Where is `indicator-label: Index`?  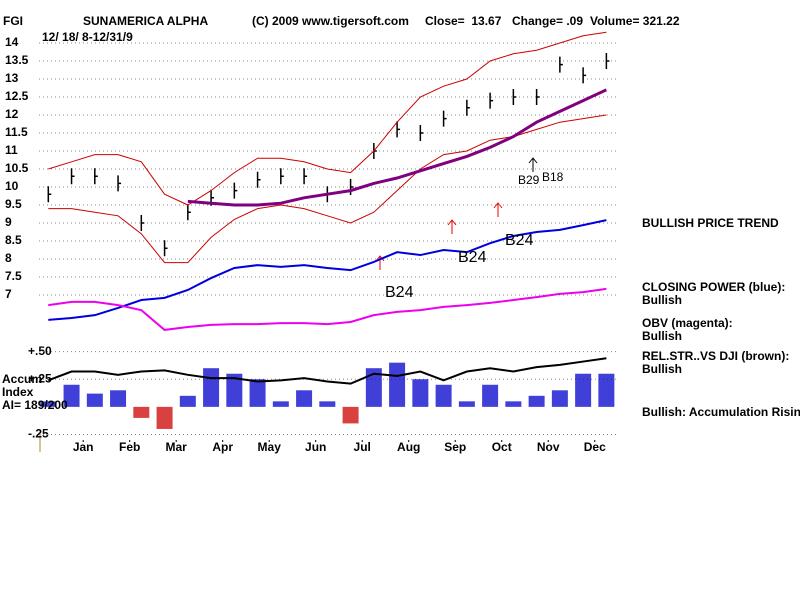
indicator-label: Index is located at coordinates (18, 392).